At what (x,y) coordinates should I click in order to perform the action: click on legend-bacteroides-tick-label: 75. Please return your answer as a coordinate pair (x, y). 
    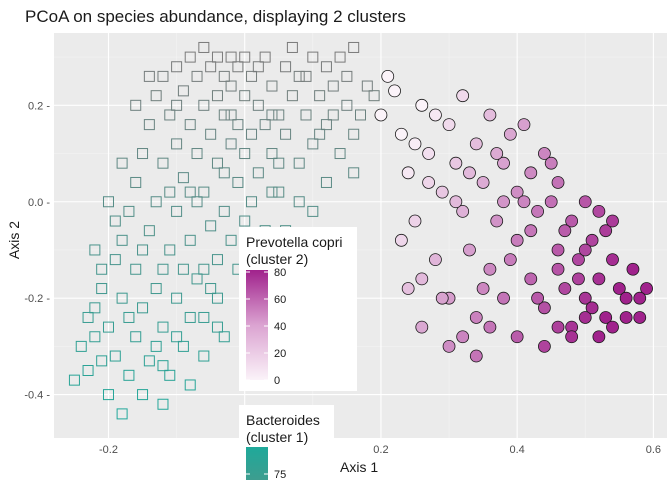
    Looking at the image, I should click on (280, 474).